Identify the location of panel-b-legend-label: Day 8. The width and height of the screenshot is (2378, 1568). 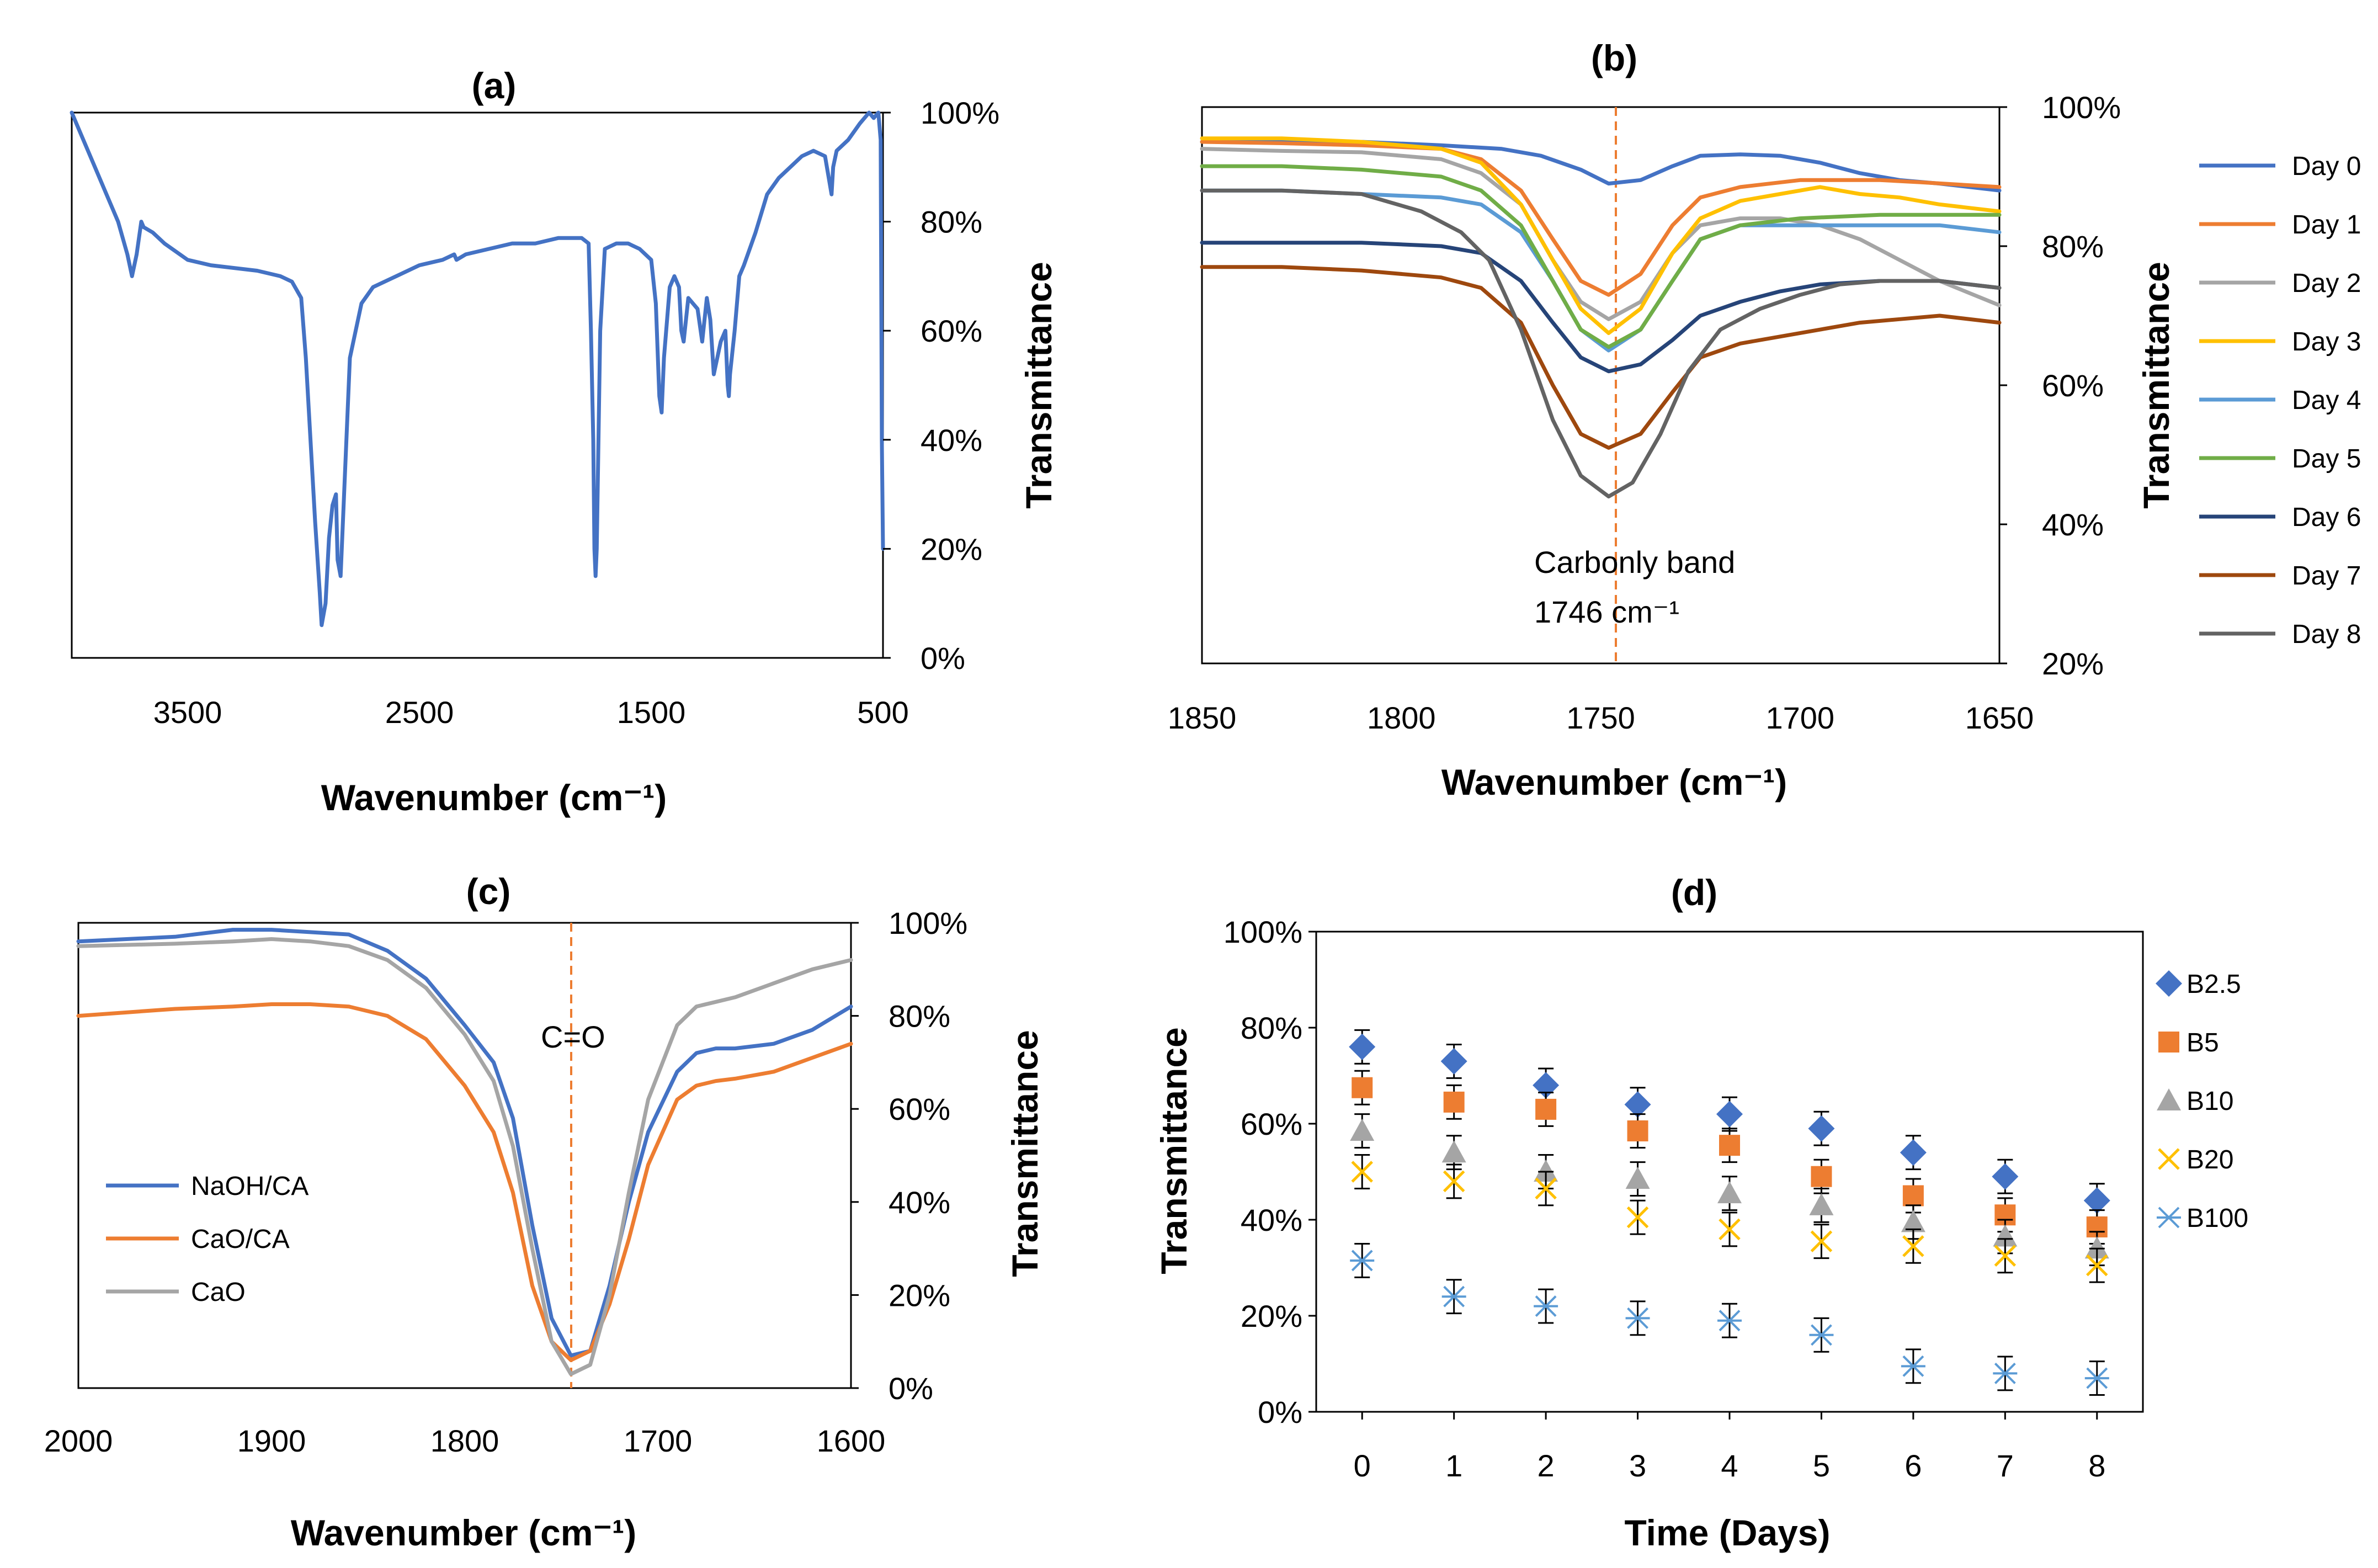
(2326, 634).